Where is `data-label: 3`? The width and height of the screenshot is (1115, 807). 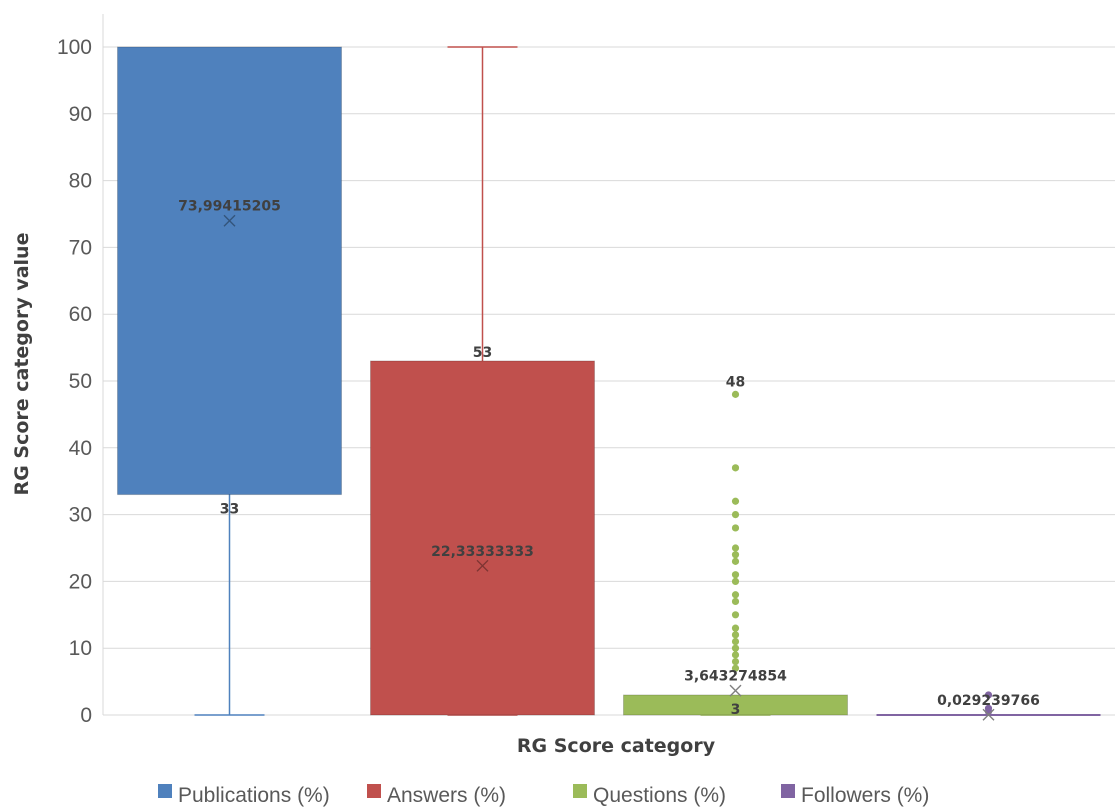
data-label: 3 is located at coordinates (736, 710).